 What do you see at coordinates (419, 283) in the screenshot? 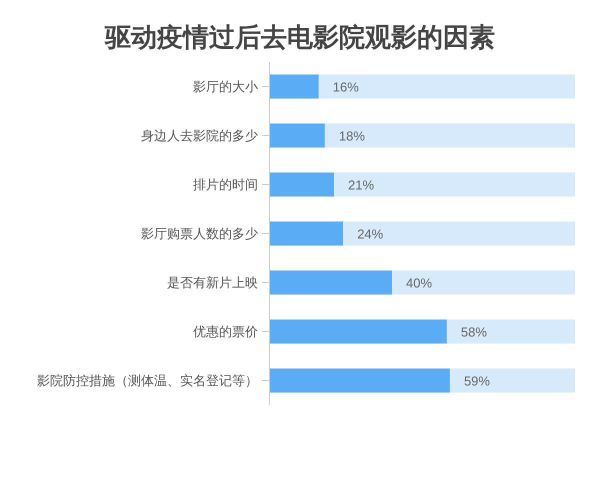
I see `data-label: 40%` at bounding box center [419, 283].